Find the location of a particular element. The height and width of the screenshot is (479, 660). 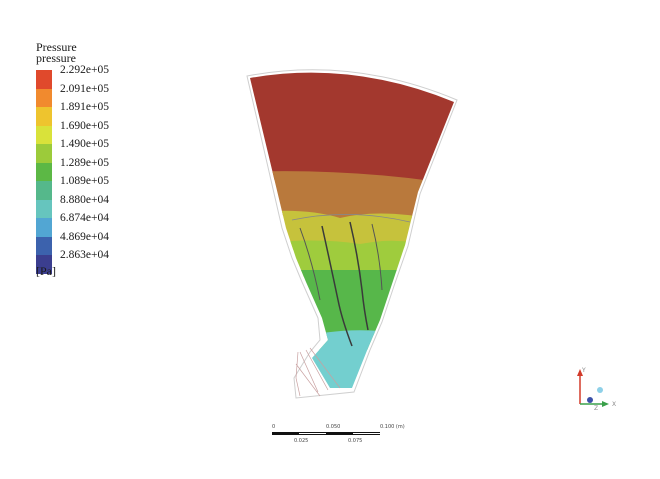

legend-title: Pressure is located at coordinates (56, 47).